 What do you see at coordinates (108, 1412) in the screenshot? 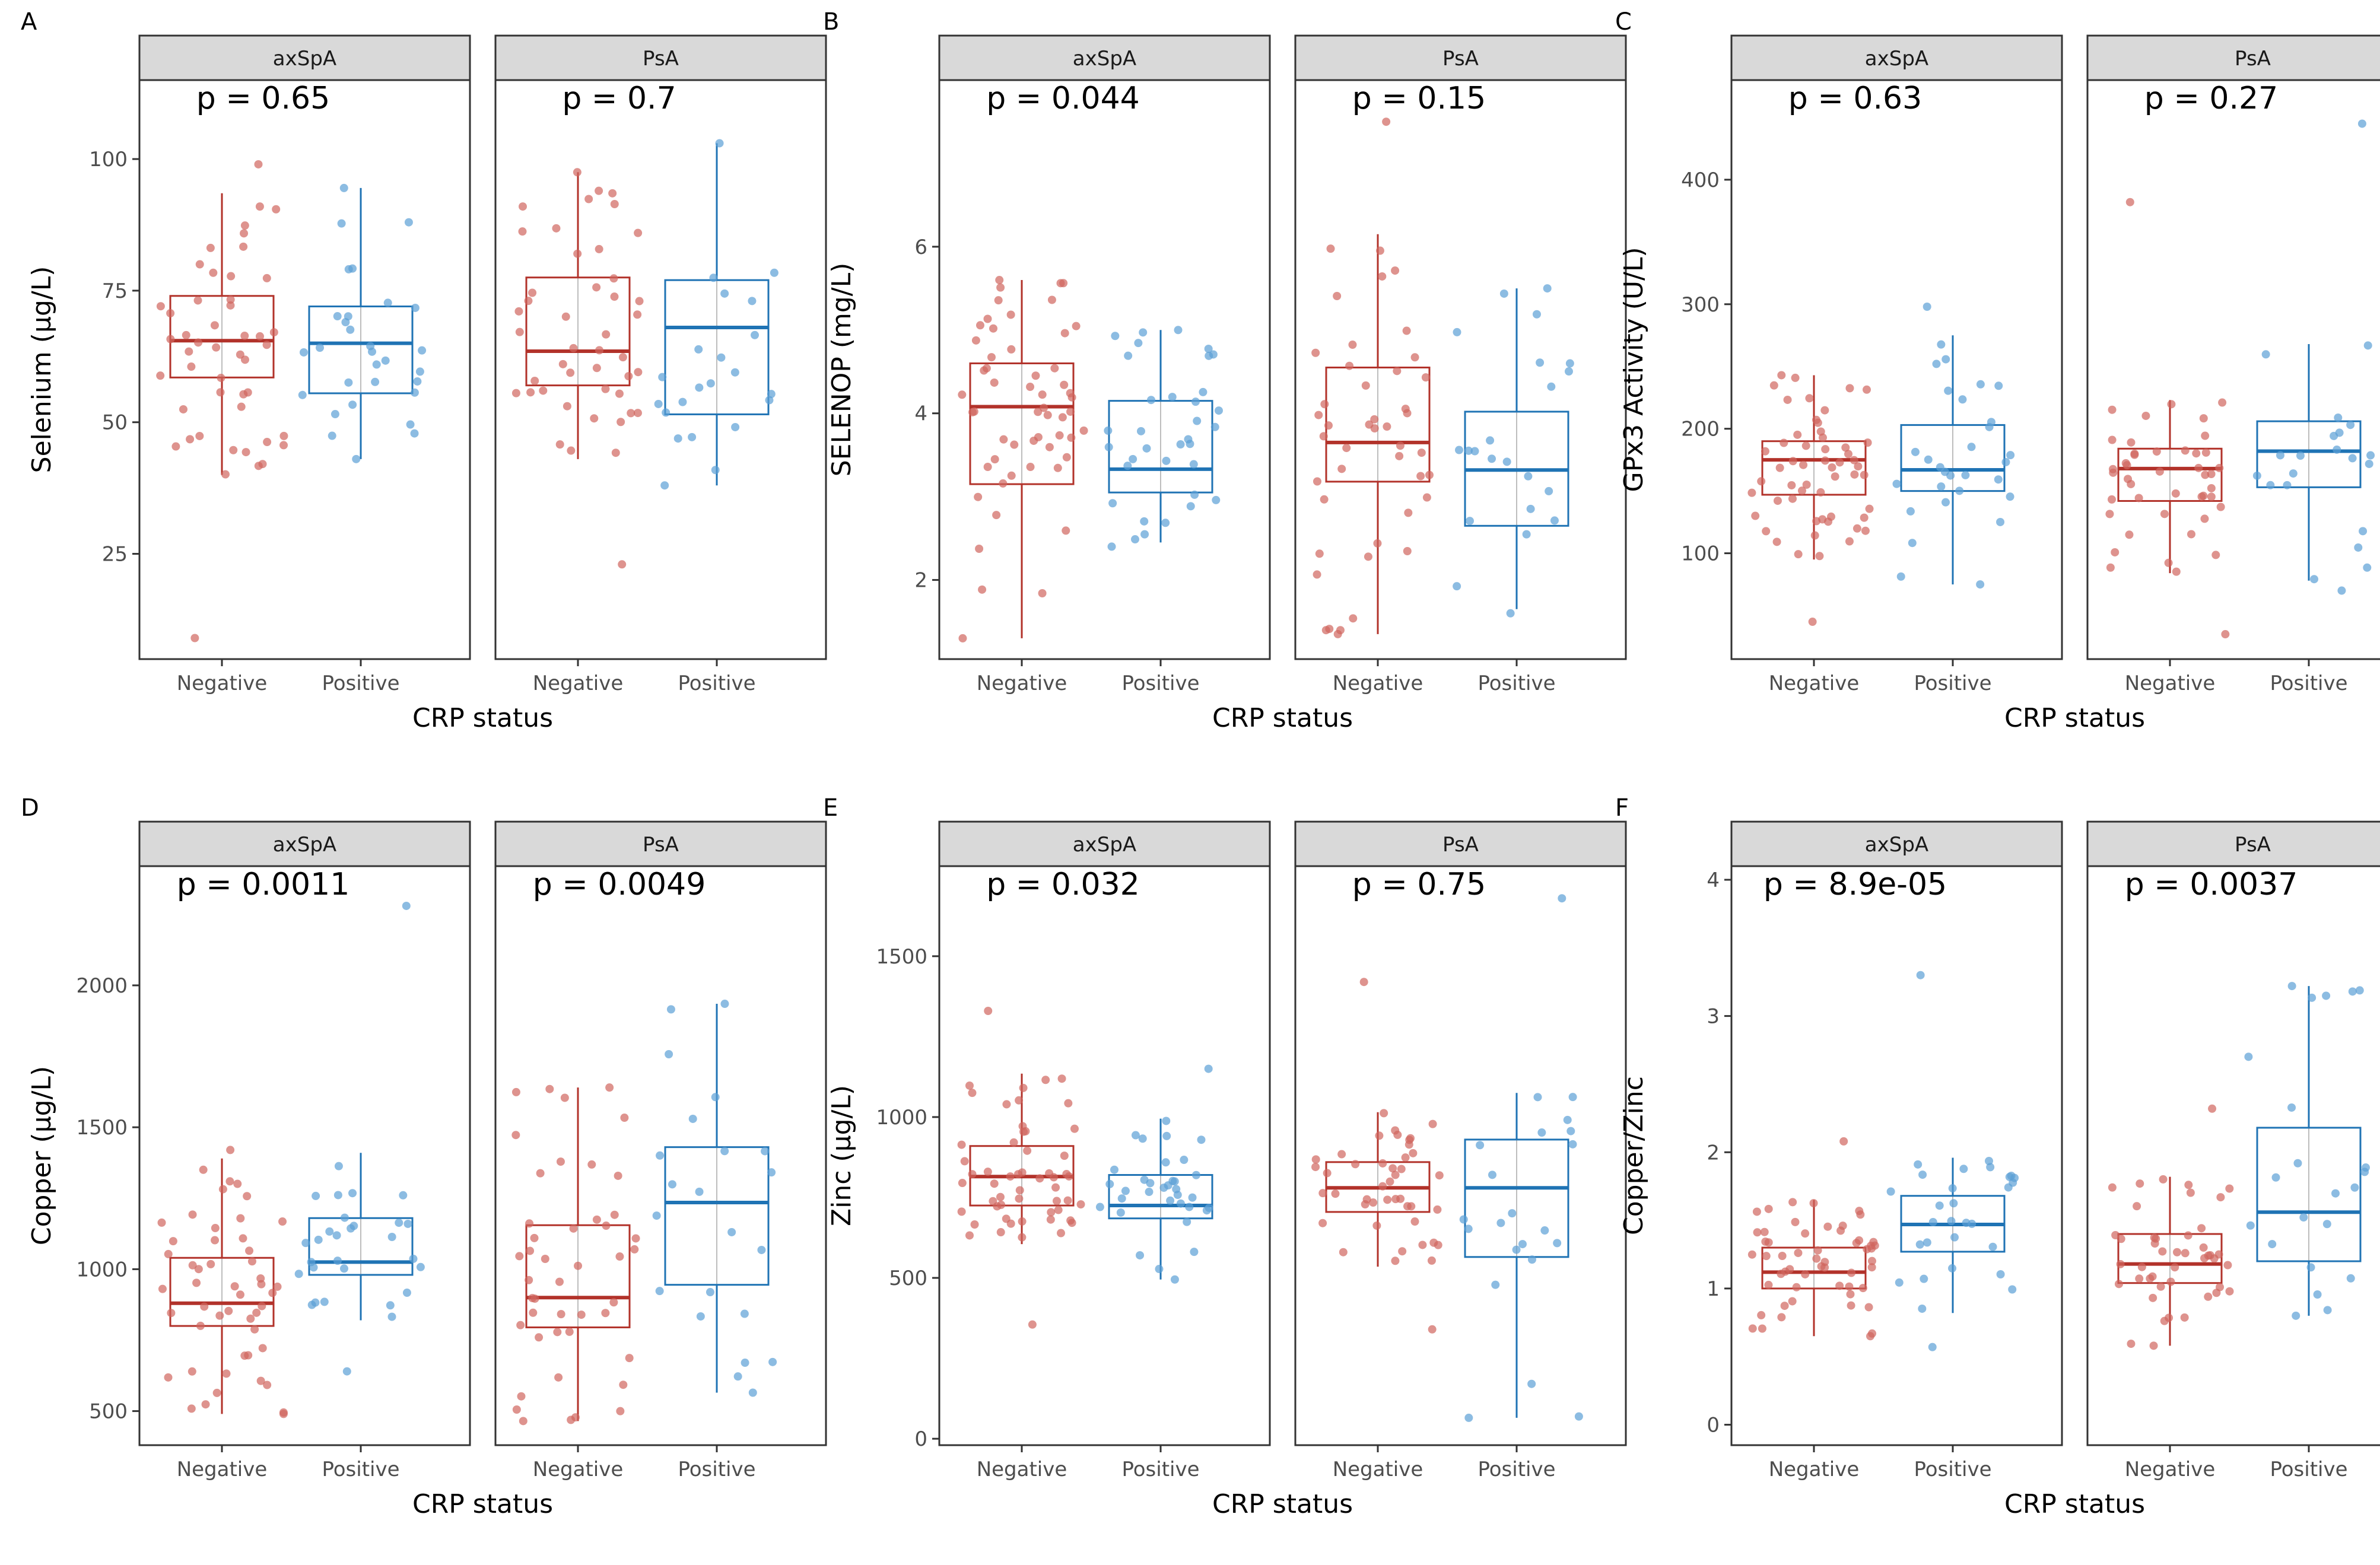
I see `y-tick-label: 500` at bounding box center [108, 1412].